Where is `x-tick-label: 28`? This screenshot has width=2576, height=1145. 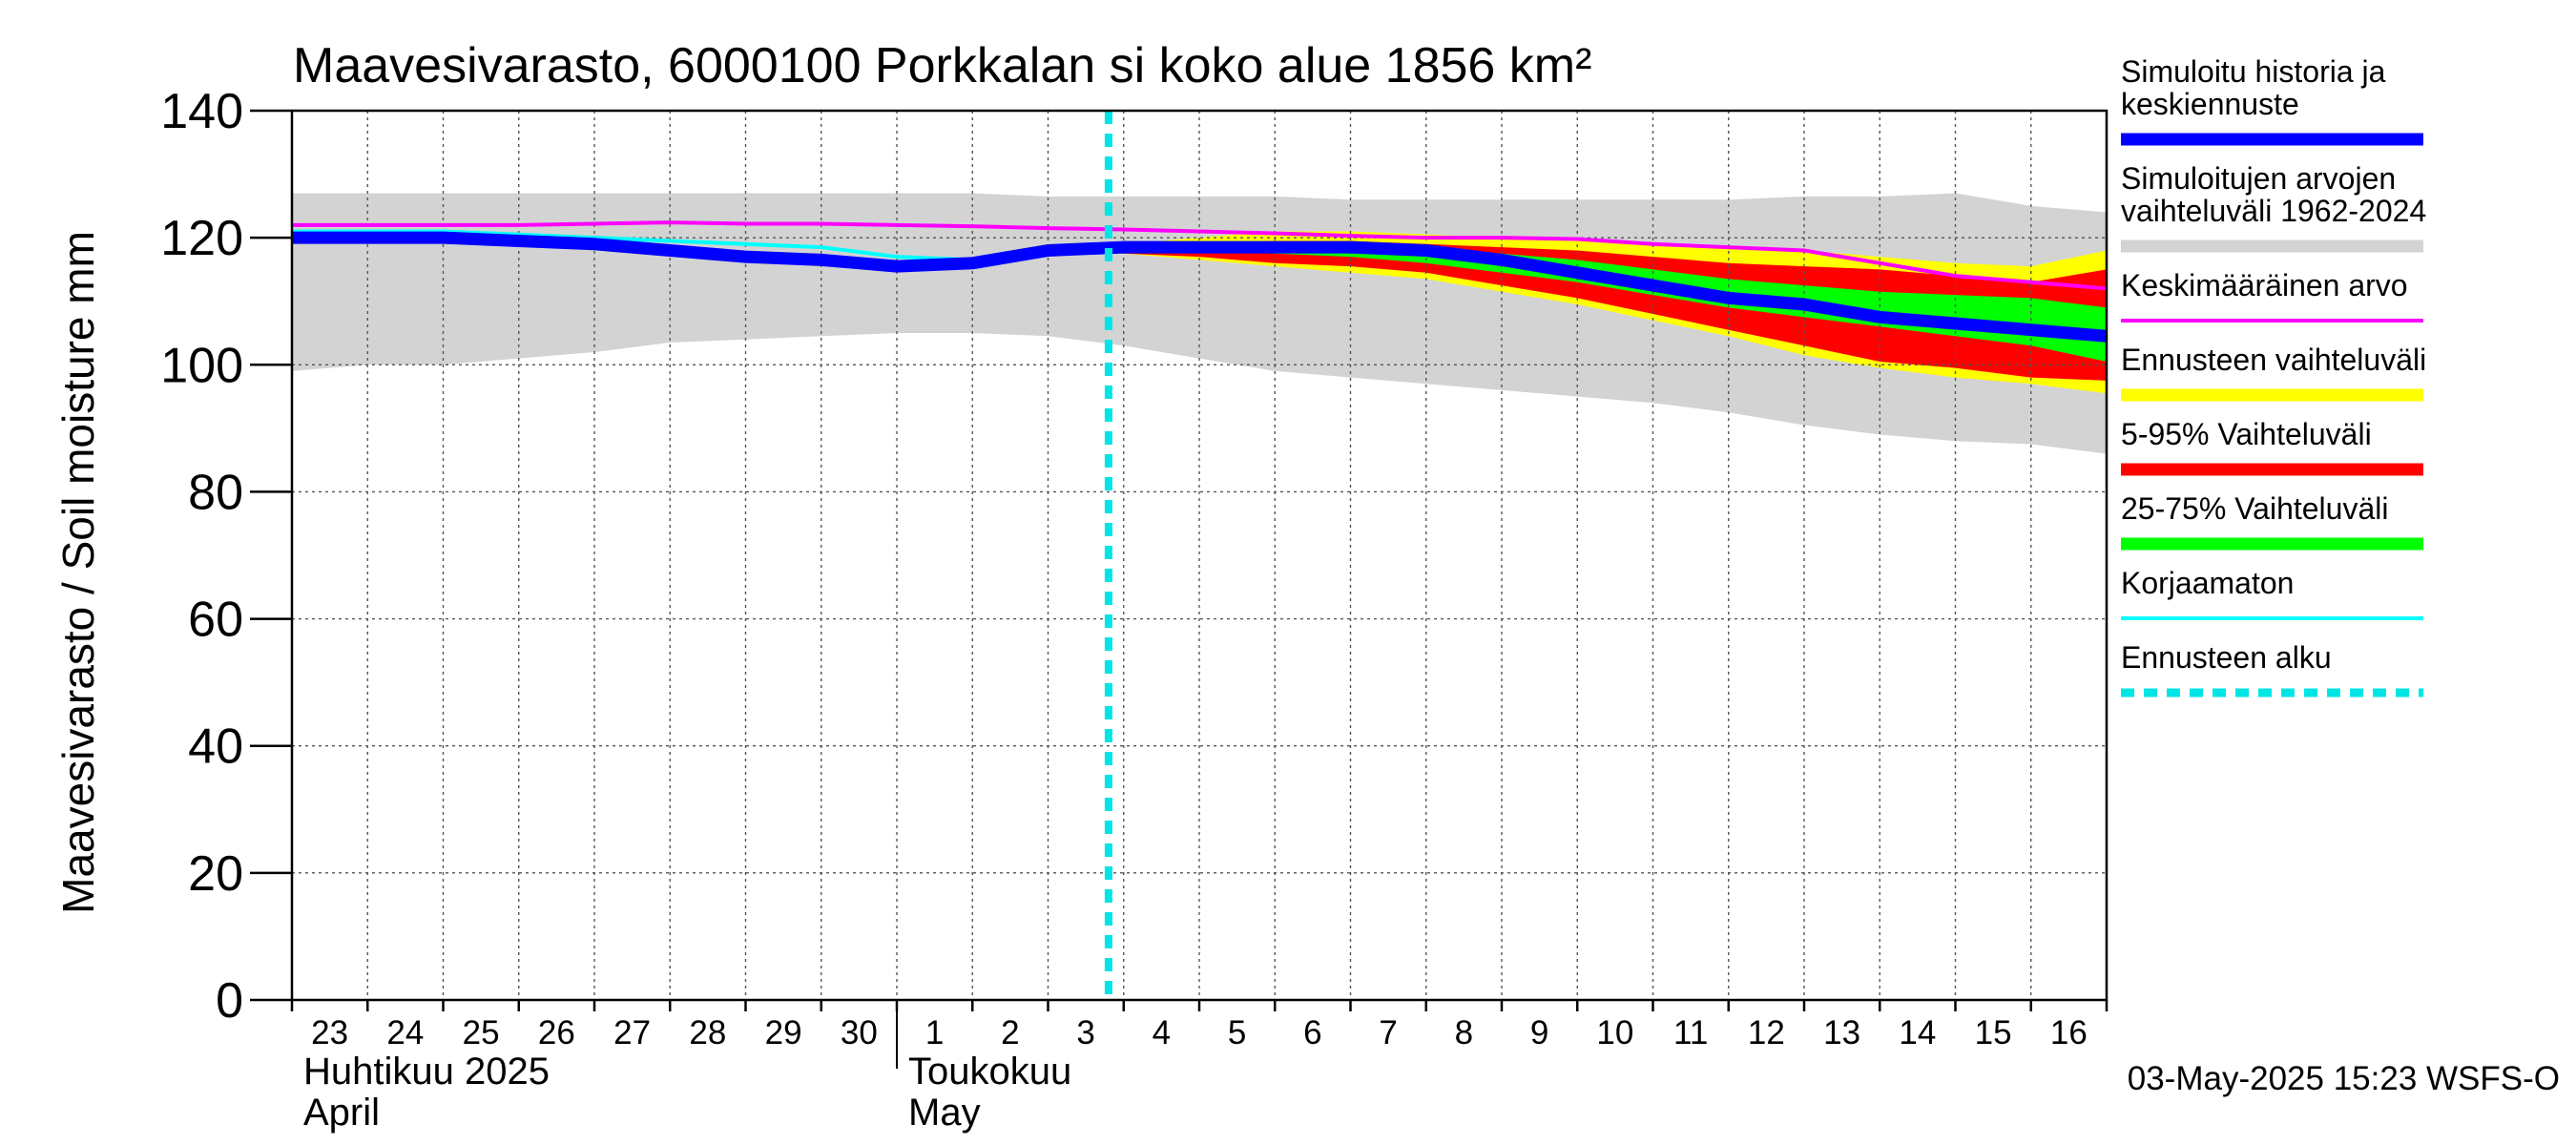
x-tick-label: 28 is located at coordinates (707, 1032).